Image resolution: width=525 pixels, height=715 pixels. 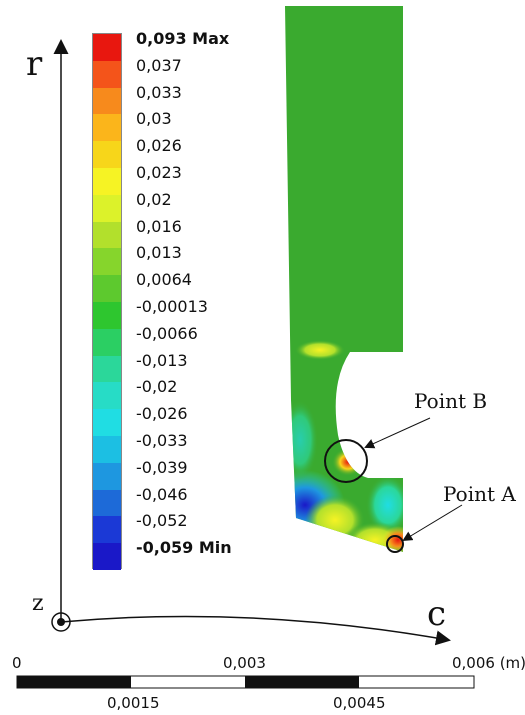 I want to click on point-a-arrow, so click(x=432, y=523).